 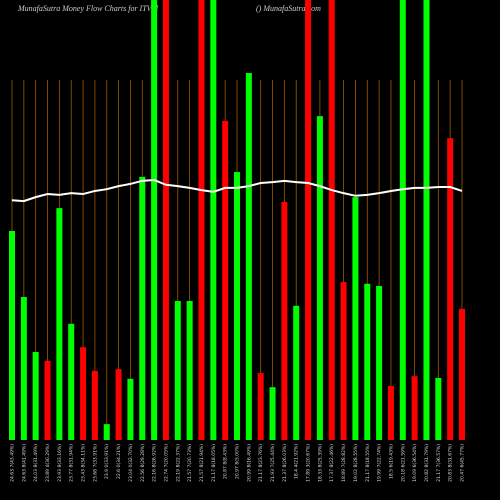 I want to click on x-tick-label: 20.99 8(16.49%), so click(x=249, y=463).